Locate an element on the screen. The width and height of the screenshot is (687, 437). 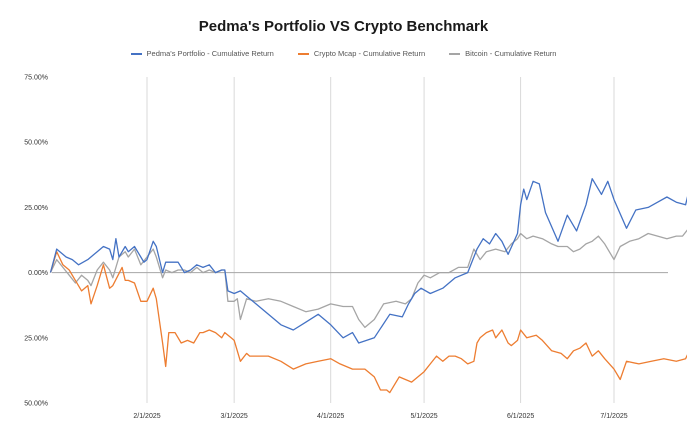
legend-crypto-mcap: Crypto Mcap - Cumulative Return is located at coordinates (361, 53).